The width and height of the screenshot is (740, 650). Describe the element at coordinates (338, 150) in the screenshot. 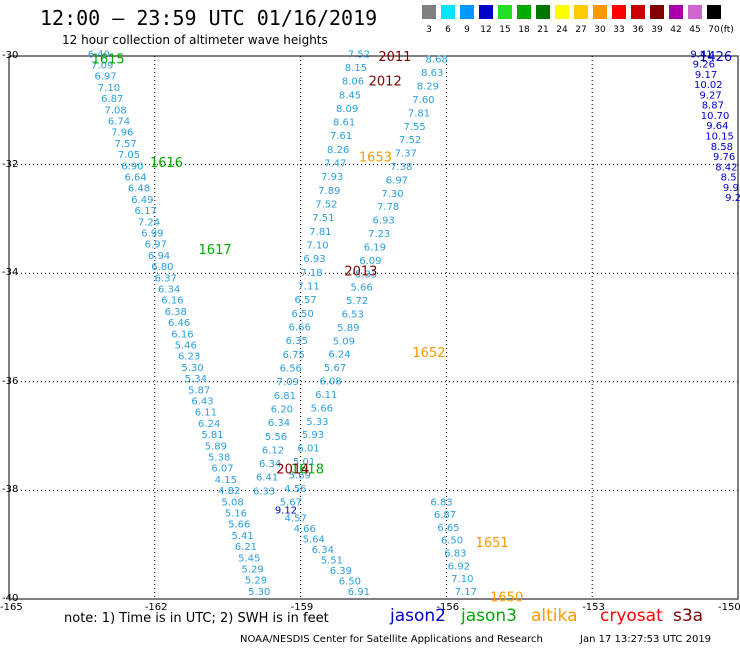

I see `wave-height-value: 8.26` at that location.